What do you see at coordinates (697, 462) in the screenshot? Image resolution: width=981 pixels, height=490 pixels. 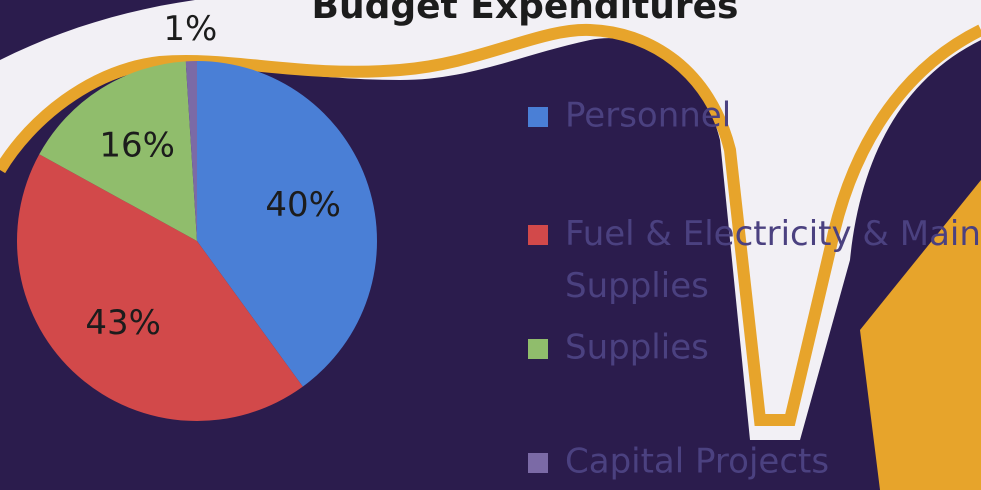 I see `legend-label: Capital Projects` at bounding box center [697, 462].